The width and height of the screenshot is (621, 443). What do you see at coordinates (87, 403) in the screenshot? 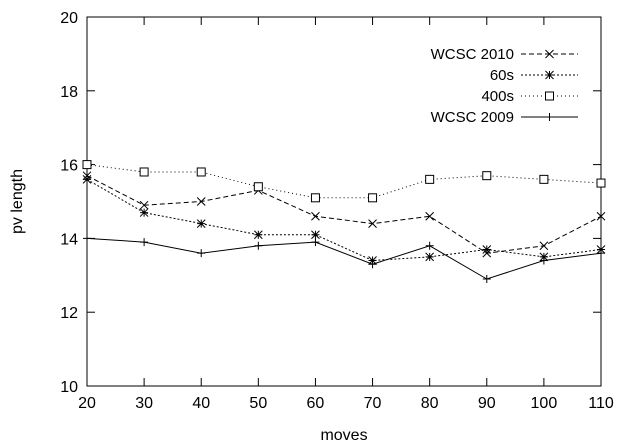
I see `x-tick-label: 20` at bounding box center [87, 403].